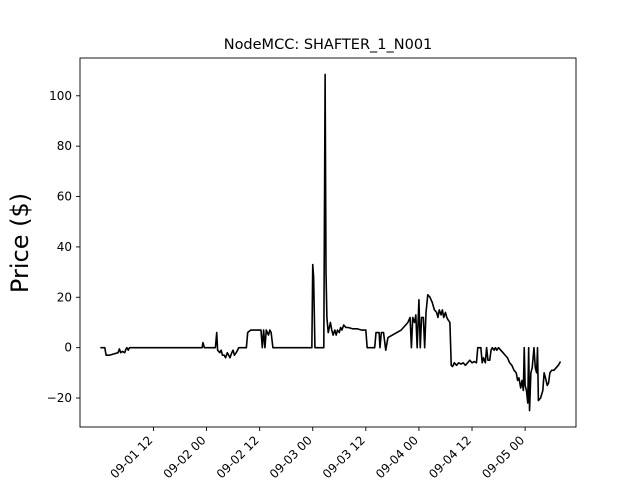 Image resolution: width=640 pixels, height=480 pixels. Describe the element at coordinates (20, 243) in the screenshot. I see `y-axis-label: Price ($)` at that location.